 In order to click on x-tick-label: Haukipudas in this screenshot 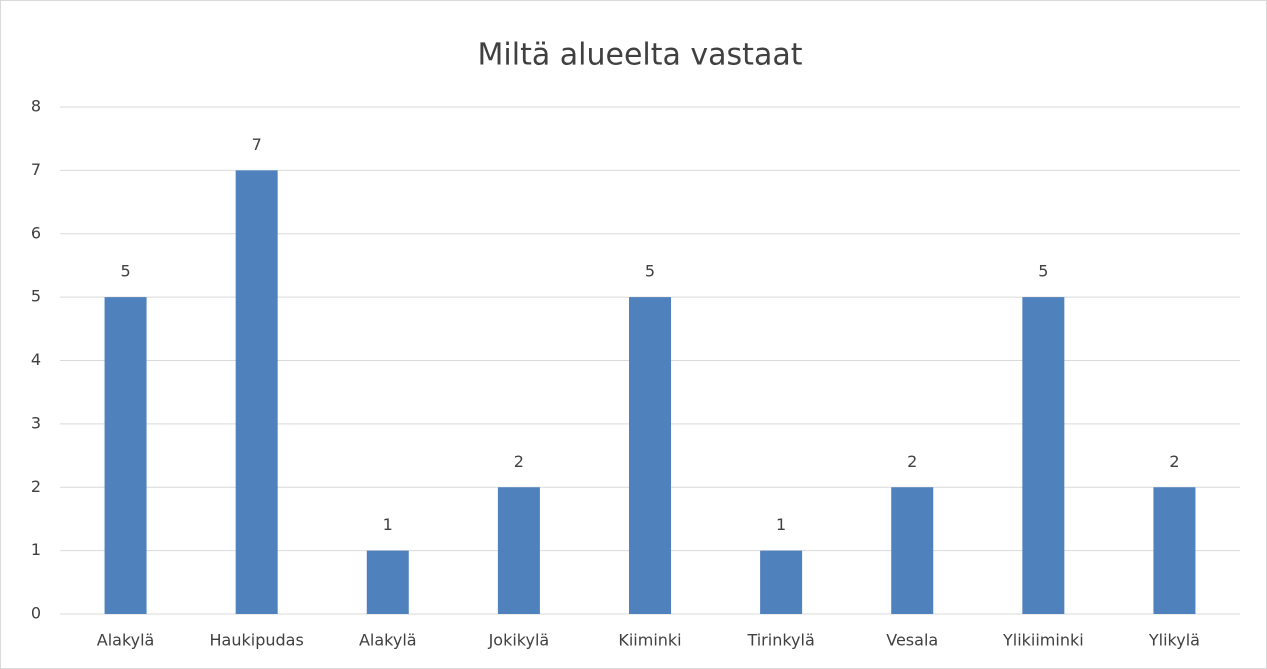, I will do `click(257, 640)`.